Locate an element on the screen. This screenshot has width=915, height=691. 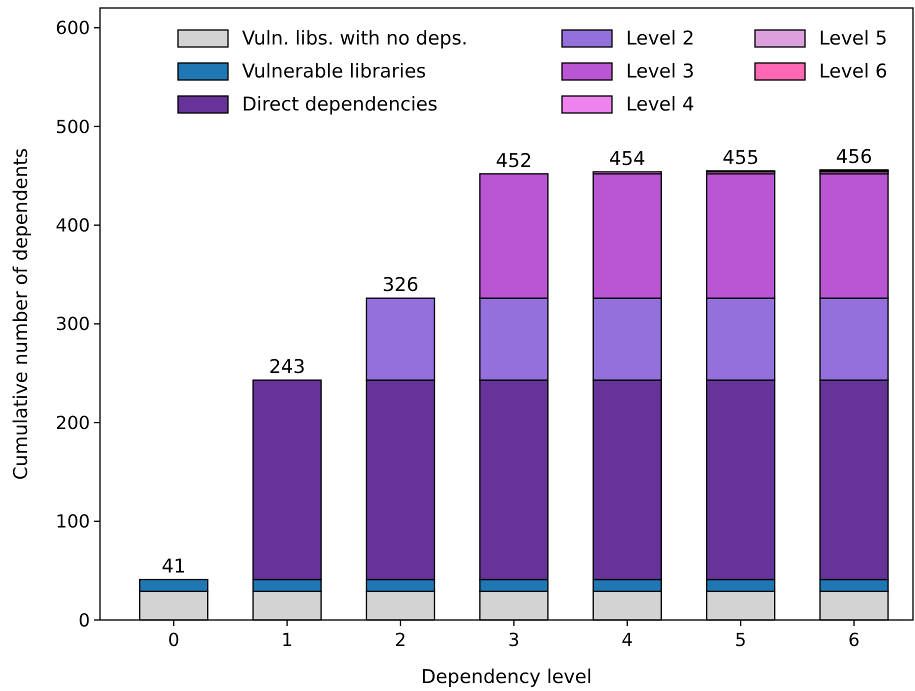
legend-label: Level 2 is located at coordinates (660, 39).